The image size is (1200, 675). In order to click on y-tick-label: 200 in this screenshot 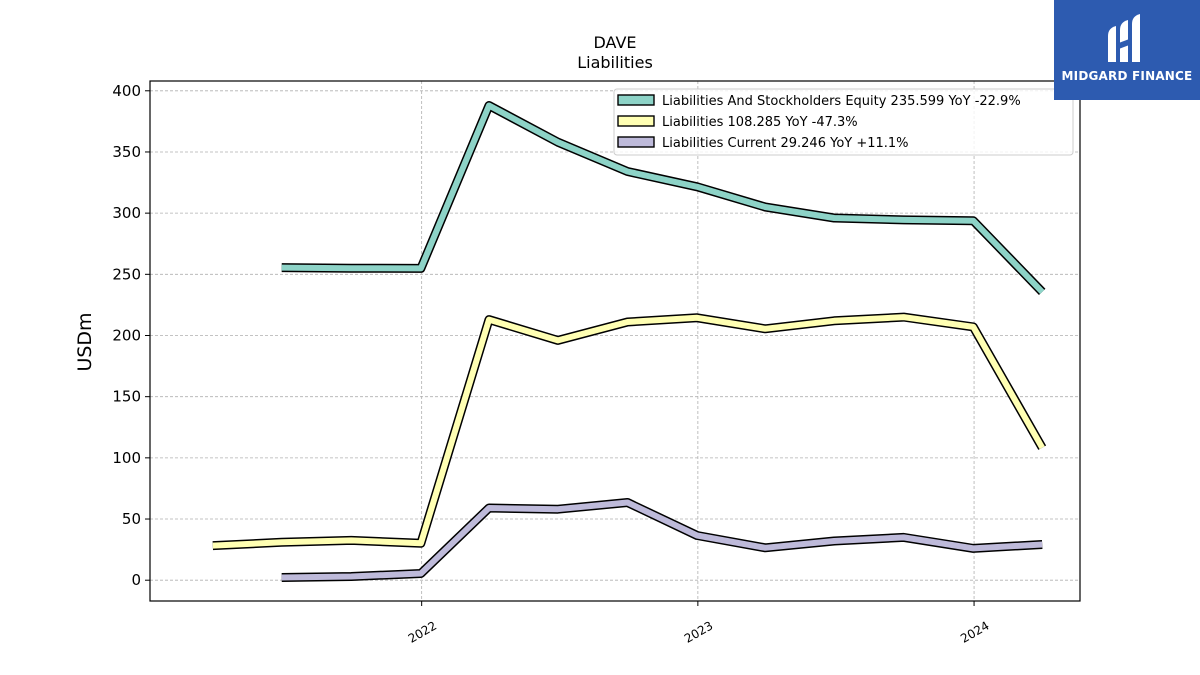, I will do `click(126, 335)`.